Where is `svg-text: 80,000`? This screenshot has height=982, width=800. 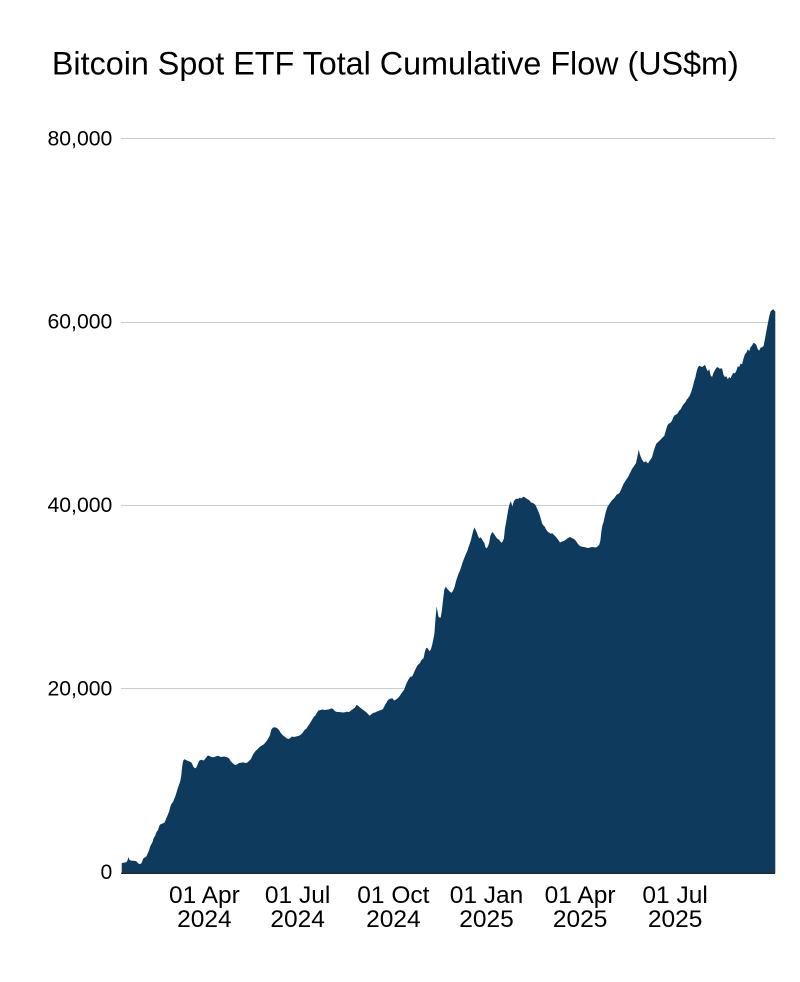
svg-text: 80,000 is located at coordinates (79, 138).